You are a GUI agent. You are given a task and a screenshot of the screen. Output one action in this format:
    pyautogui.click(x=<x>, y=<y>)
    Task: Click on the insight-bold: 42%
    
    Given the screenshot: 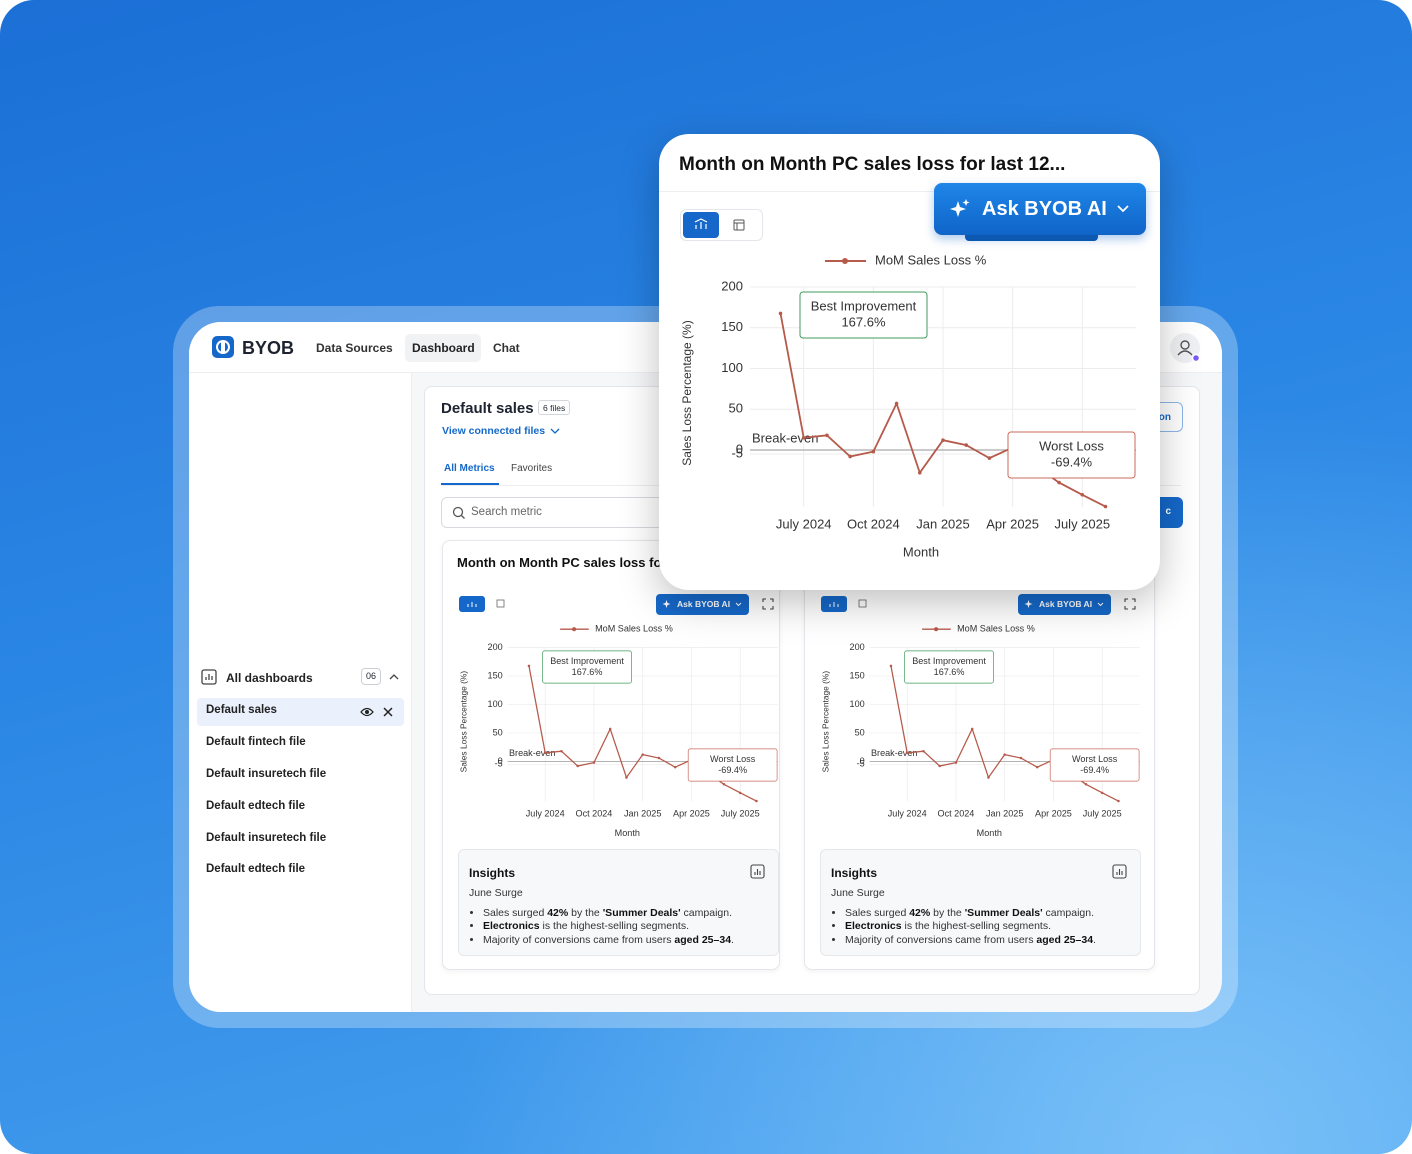 What is the action you would take?
    pyautogui.click(x=920, y=913)
    